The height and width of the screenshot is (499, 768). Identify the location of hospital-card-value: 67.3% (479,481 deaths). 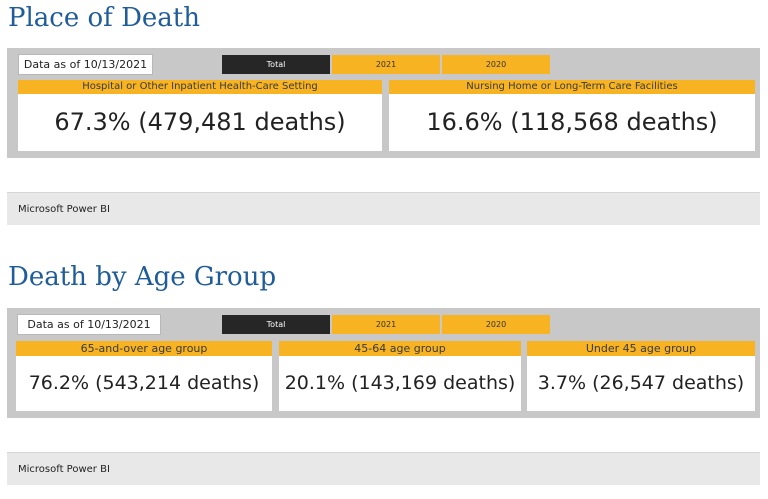
(200, 122).